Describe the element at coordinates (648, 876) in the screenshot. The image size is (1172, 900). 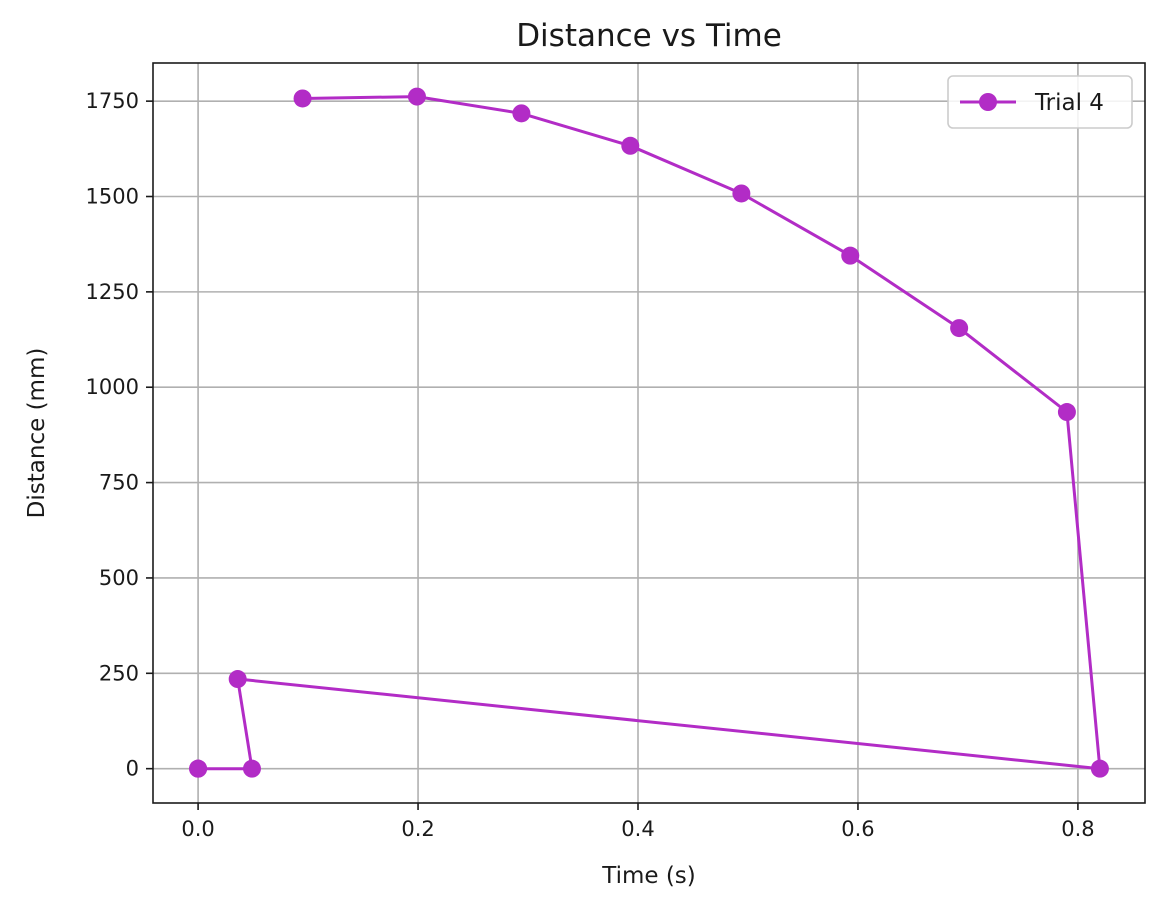
I see `x-axis-label: Time (s)` at that location.